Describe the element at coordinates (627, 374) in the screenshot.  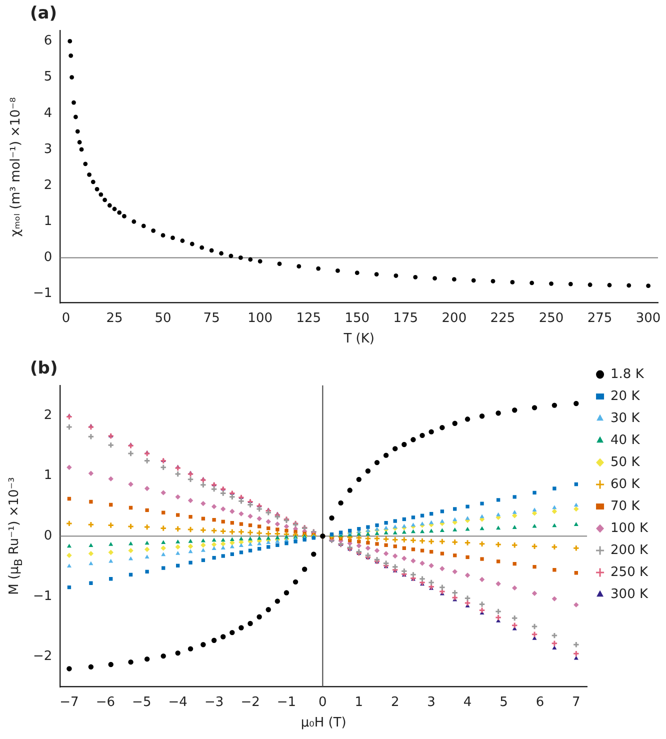
I see `legend-label: 1.8 K` at that location.